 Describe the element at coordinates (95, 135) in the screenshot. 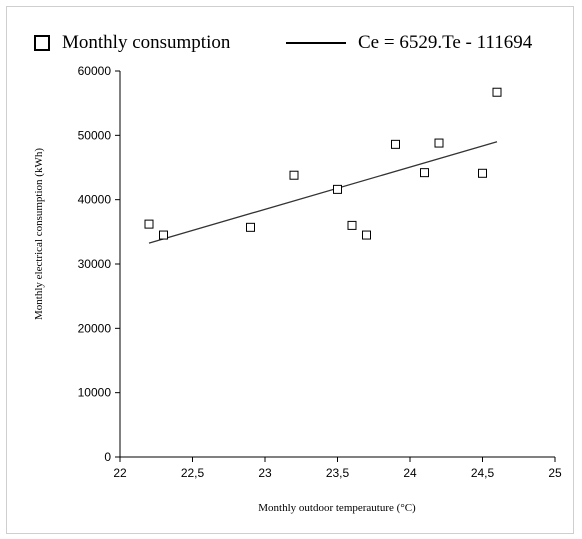

I see `y-tick-label: 50000` at that location.